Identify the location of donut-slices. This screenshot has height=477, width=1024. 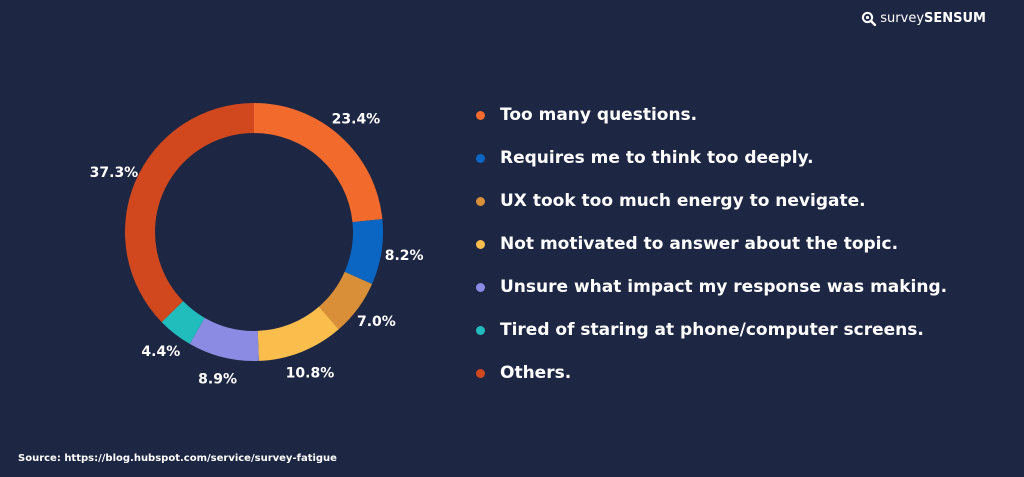
(254, 232).